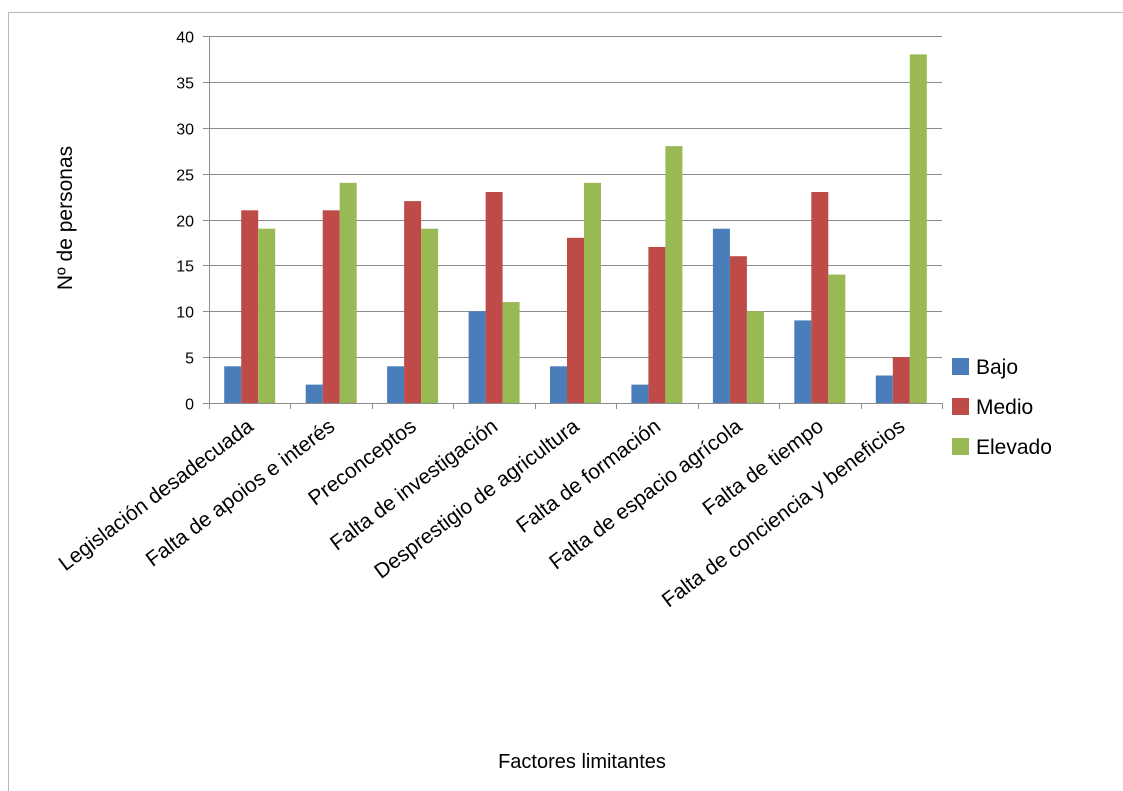  Describe the element at coordinates (582, 762) in the screenshot. I see `x-axis-title: Factores limitantes` at that location.